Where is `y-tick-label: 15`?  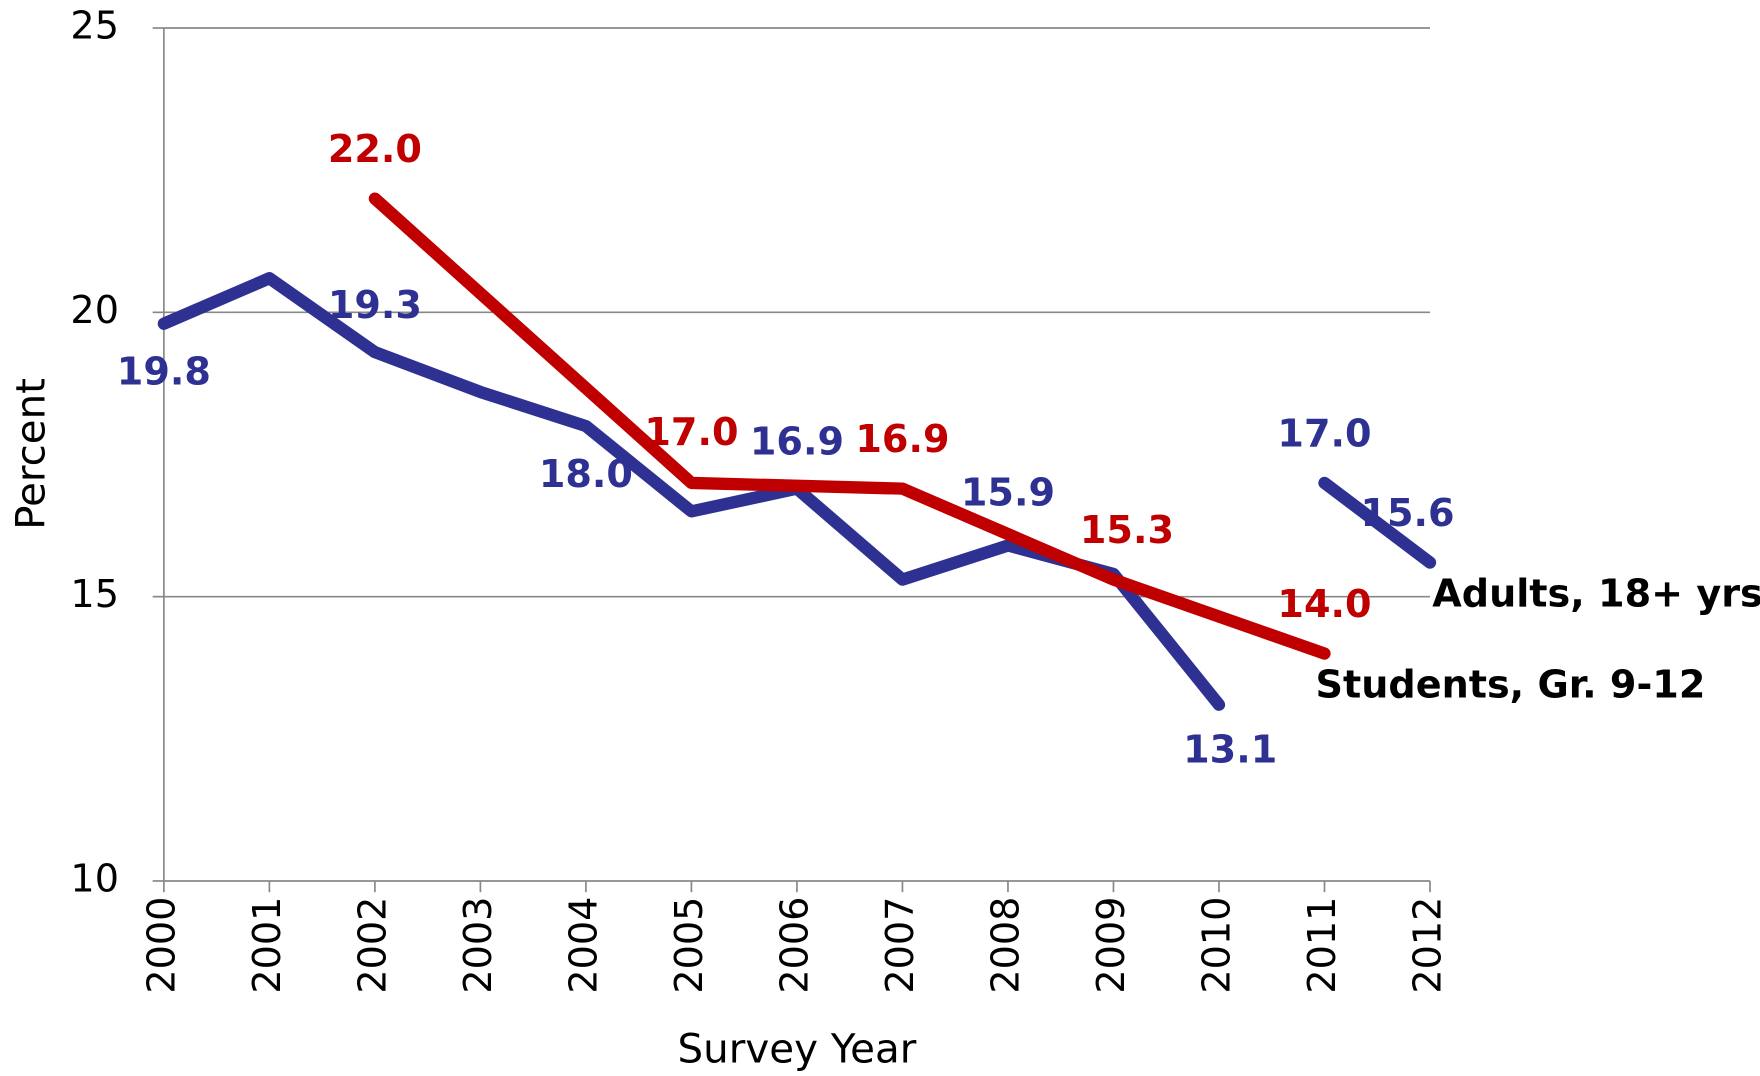
y-tick-label: 15 is located at coordinates (94, 594).